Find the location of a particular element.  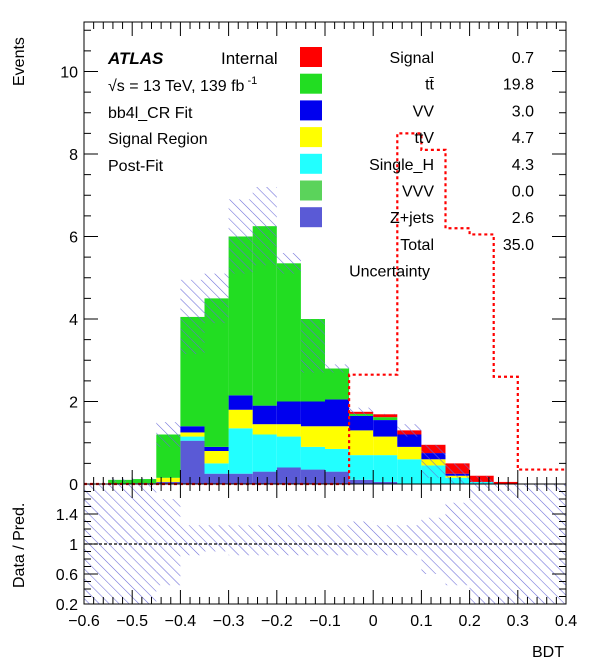

x-tick-label: 0.3 is located at coordinates (518, 621).